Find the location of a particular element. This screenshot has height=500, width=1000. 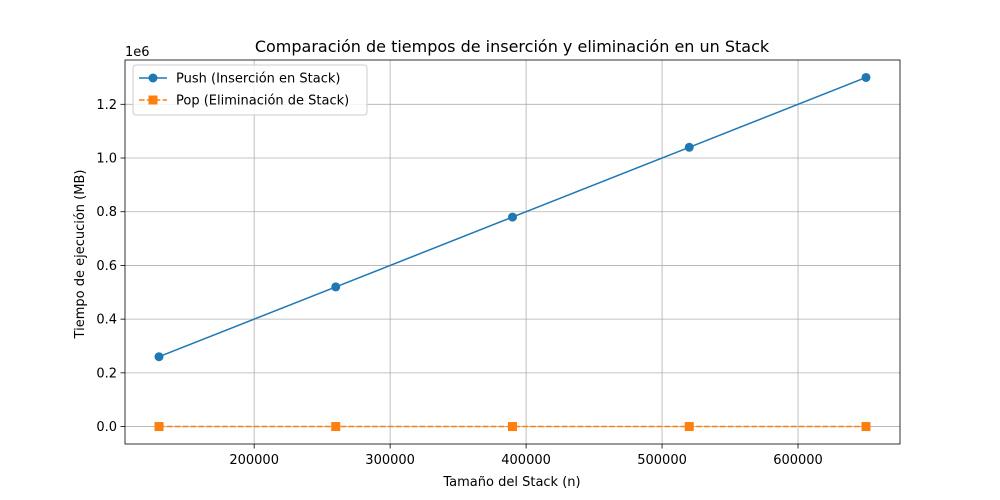

legend-box is located at coordinates (250, 90).